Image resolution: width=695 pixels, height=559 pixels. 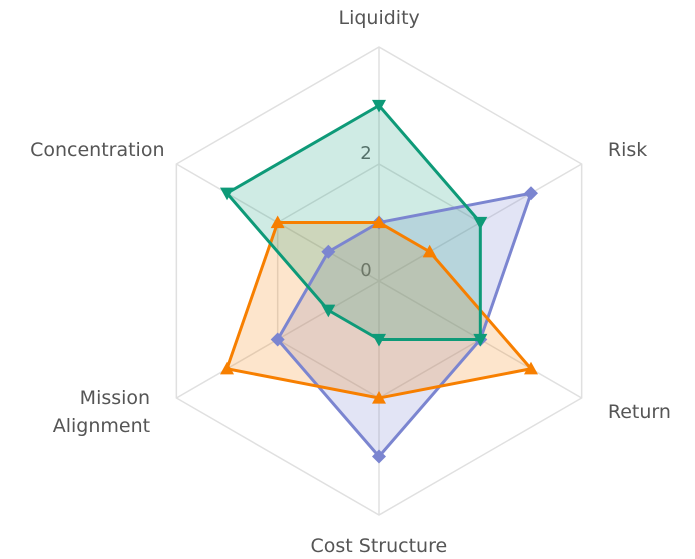 I want to click on r-tick-label: 0, so click(x=365, y=270).